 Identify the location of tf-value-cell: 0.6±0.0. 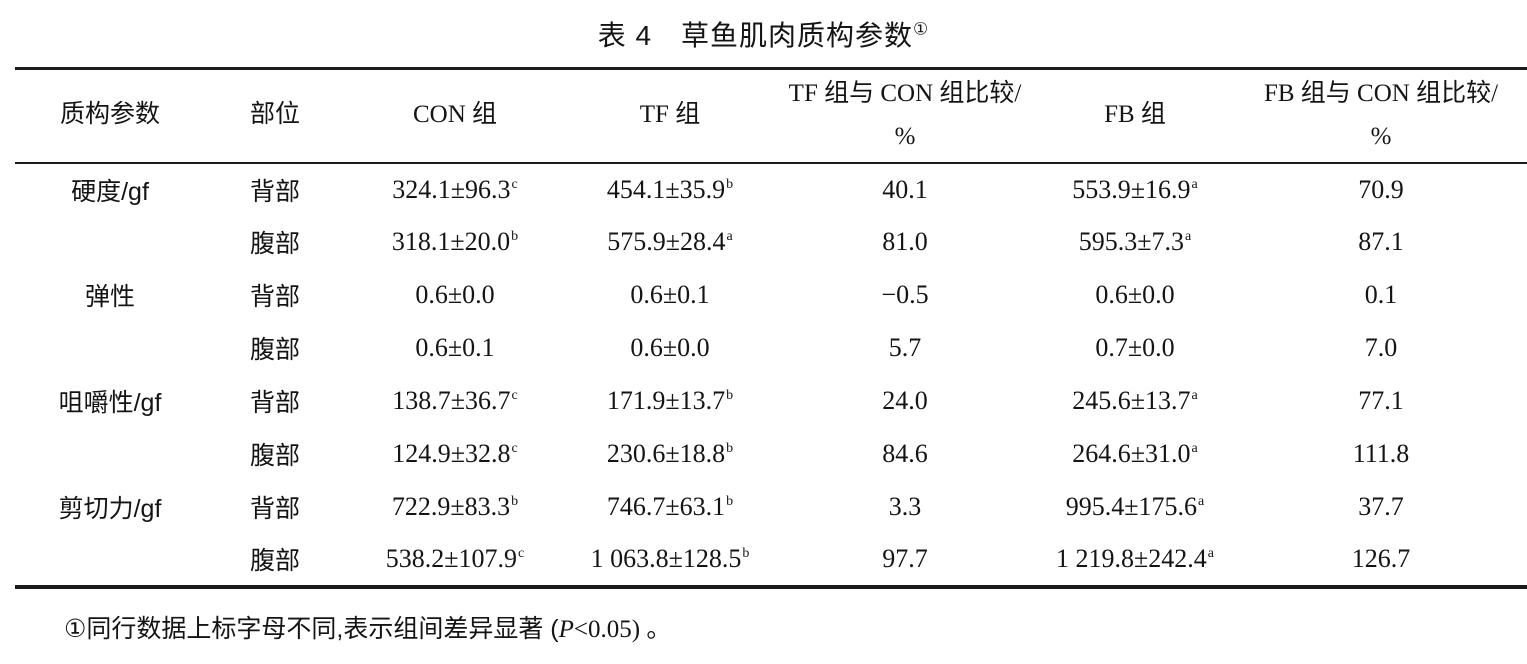
(670, 348).